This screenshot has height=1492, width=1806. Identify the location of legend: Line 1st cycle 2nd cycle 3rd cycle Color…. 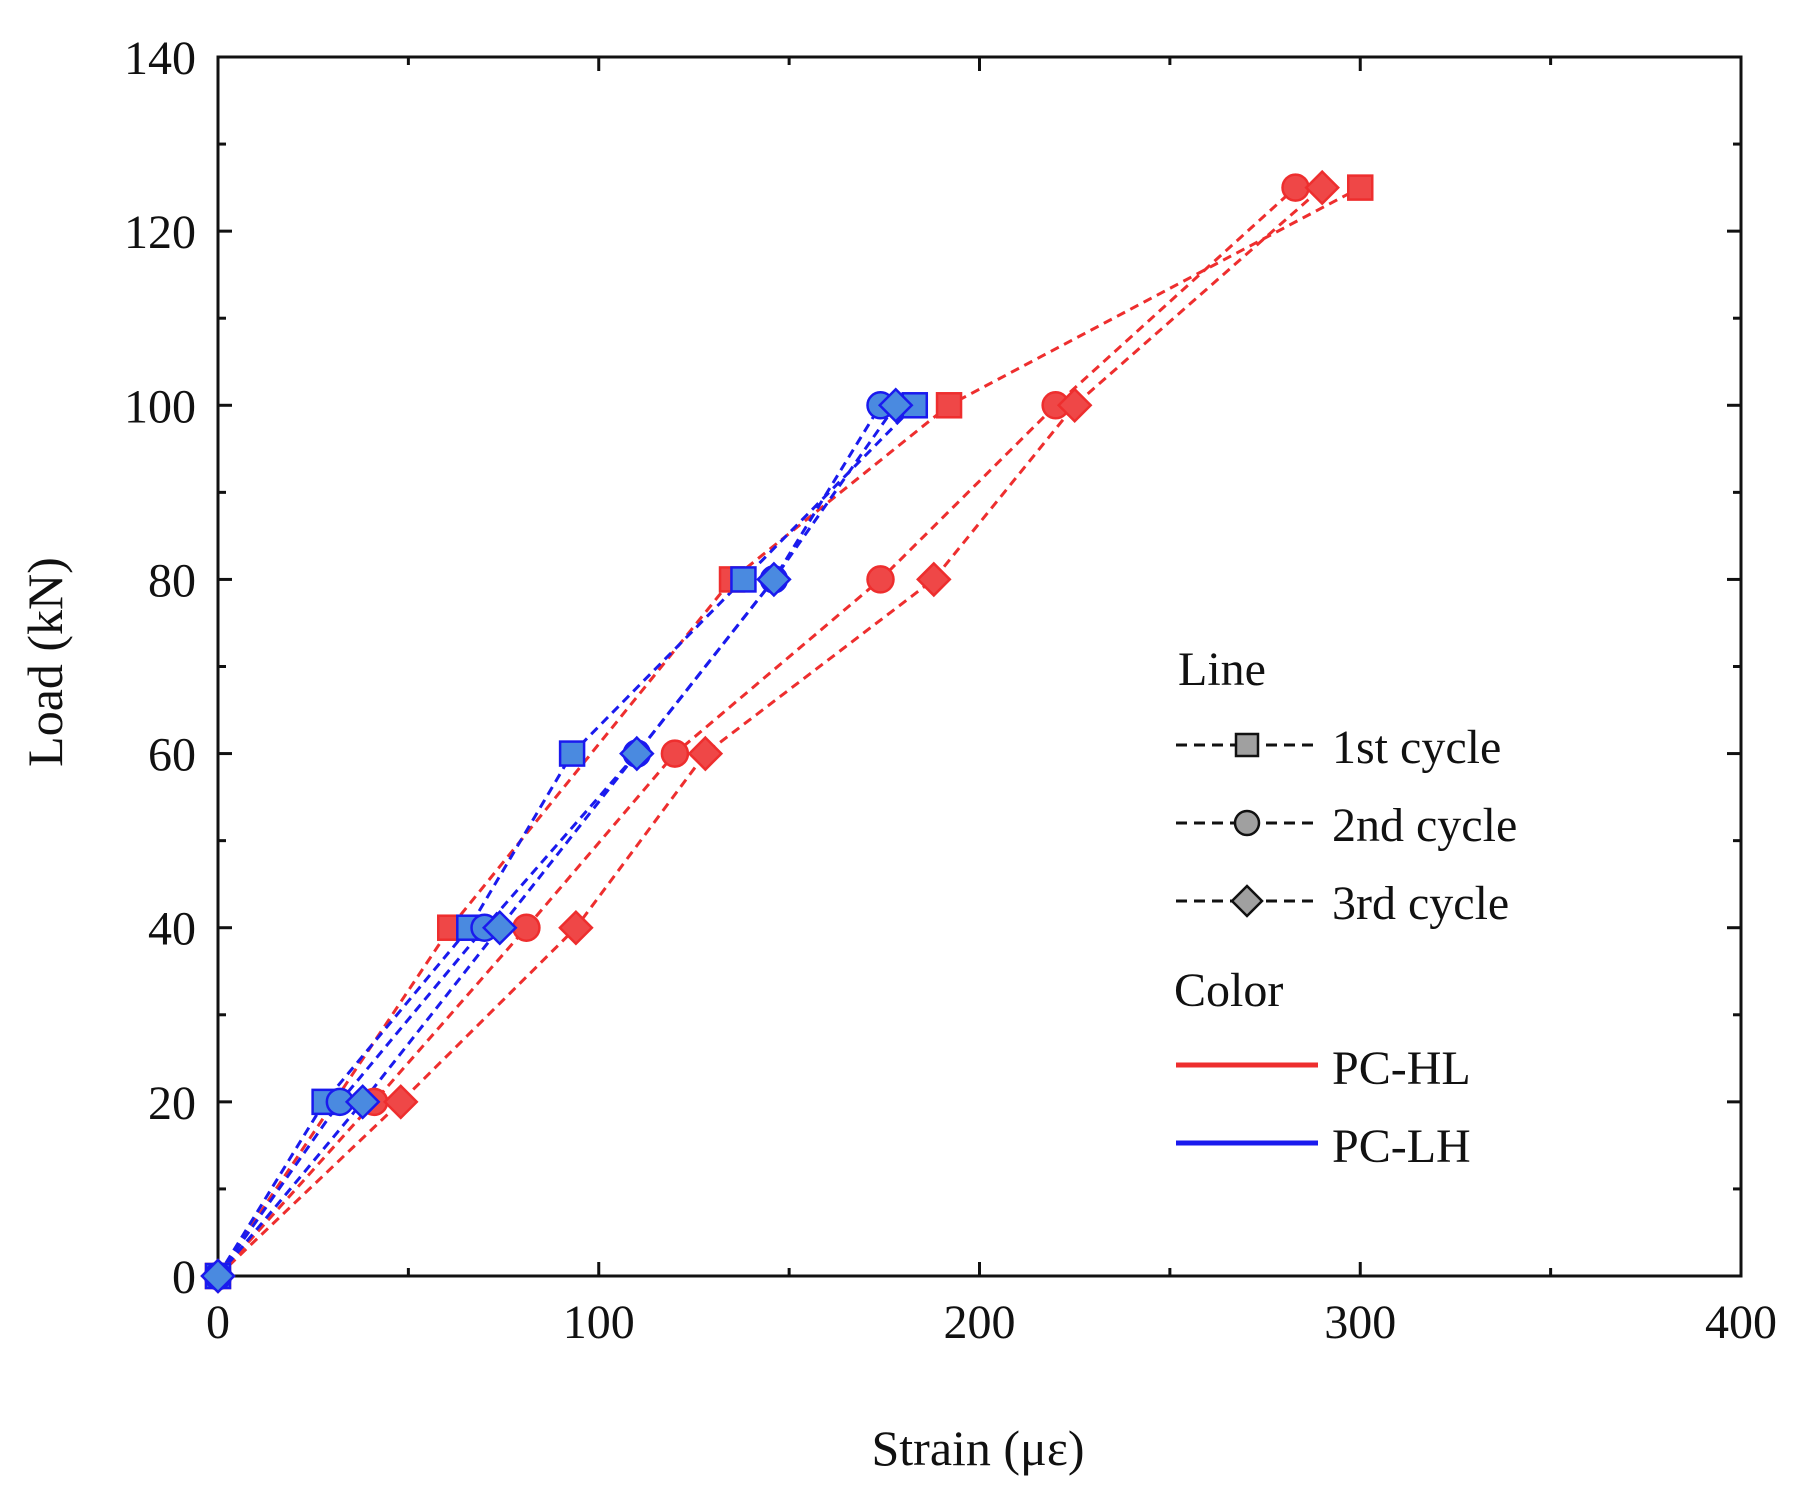
(1345, 908).